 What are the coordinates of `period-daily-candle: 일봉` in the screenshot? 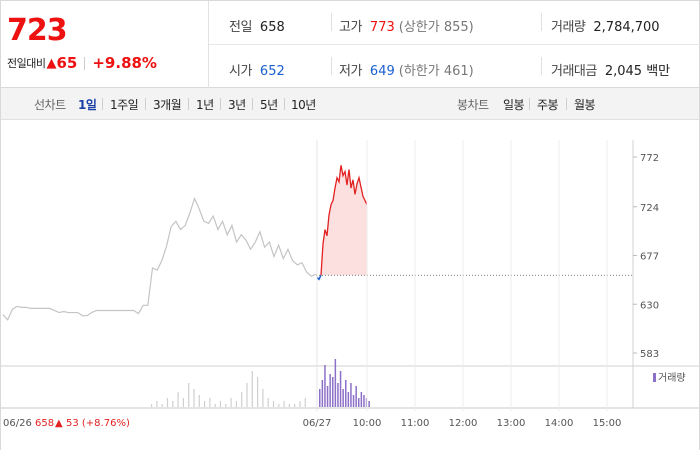 It's located at (514, 105).